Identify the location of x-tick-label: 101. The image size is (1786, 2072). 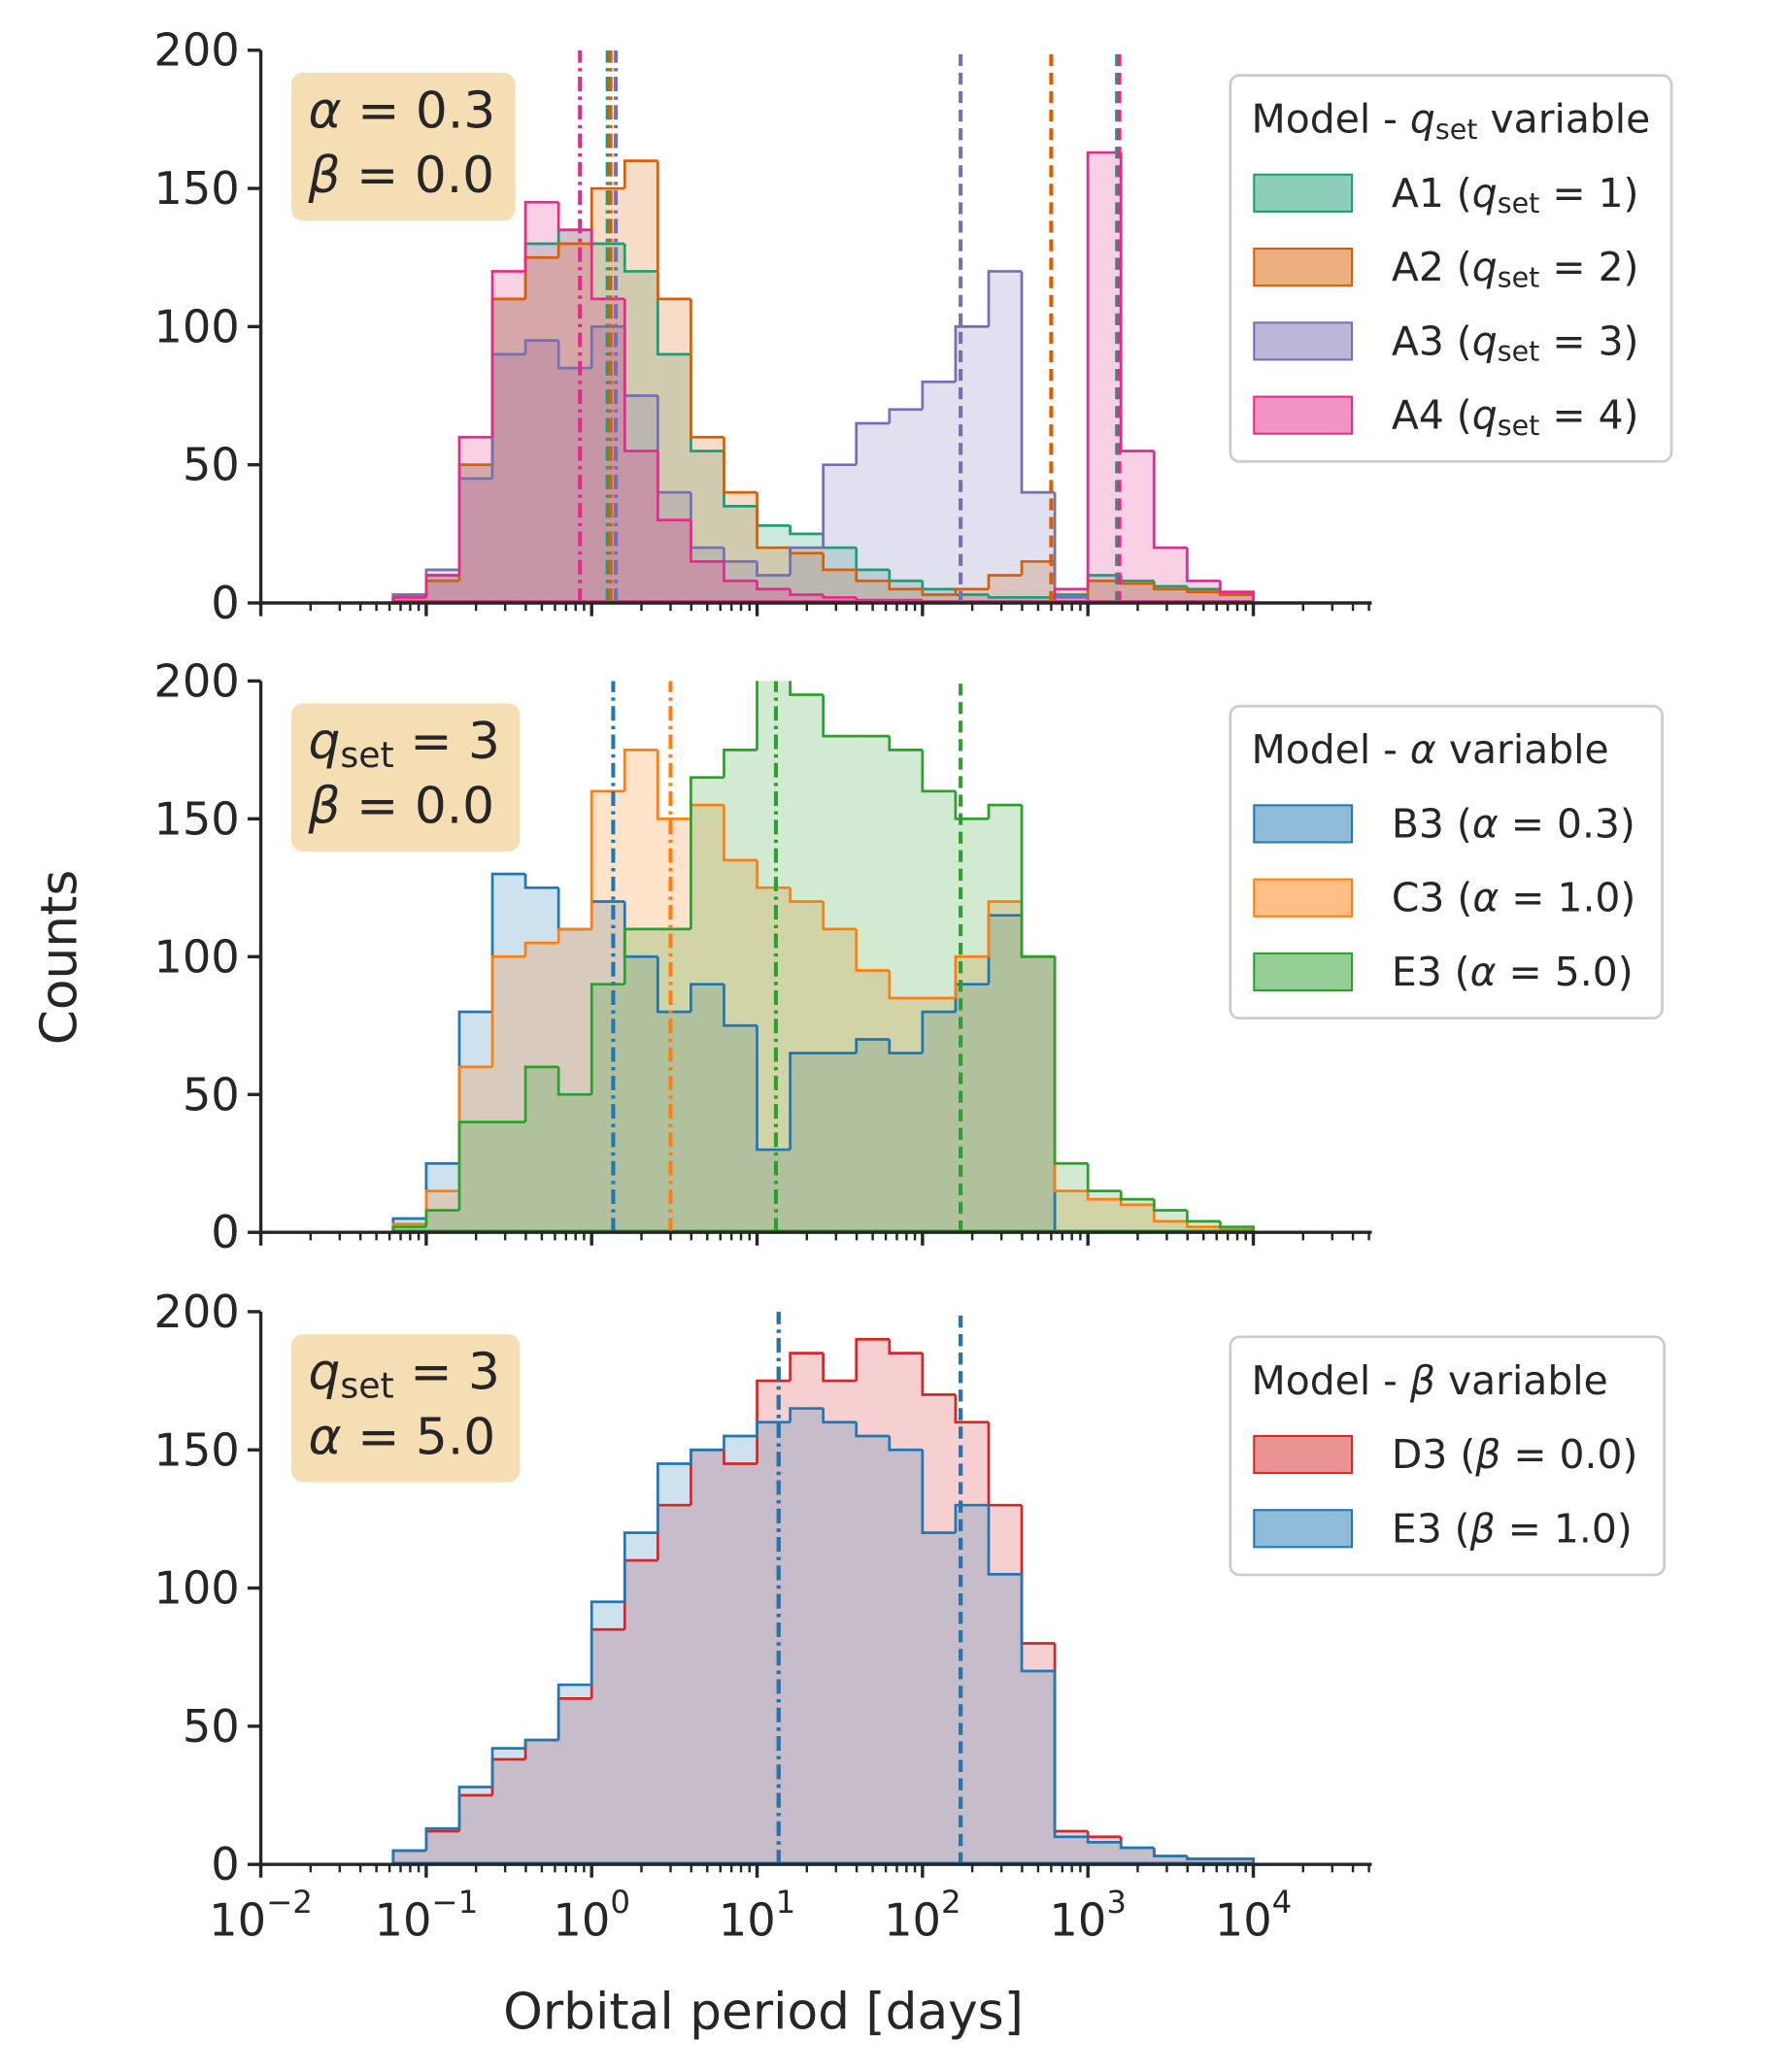
(757, 1915).